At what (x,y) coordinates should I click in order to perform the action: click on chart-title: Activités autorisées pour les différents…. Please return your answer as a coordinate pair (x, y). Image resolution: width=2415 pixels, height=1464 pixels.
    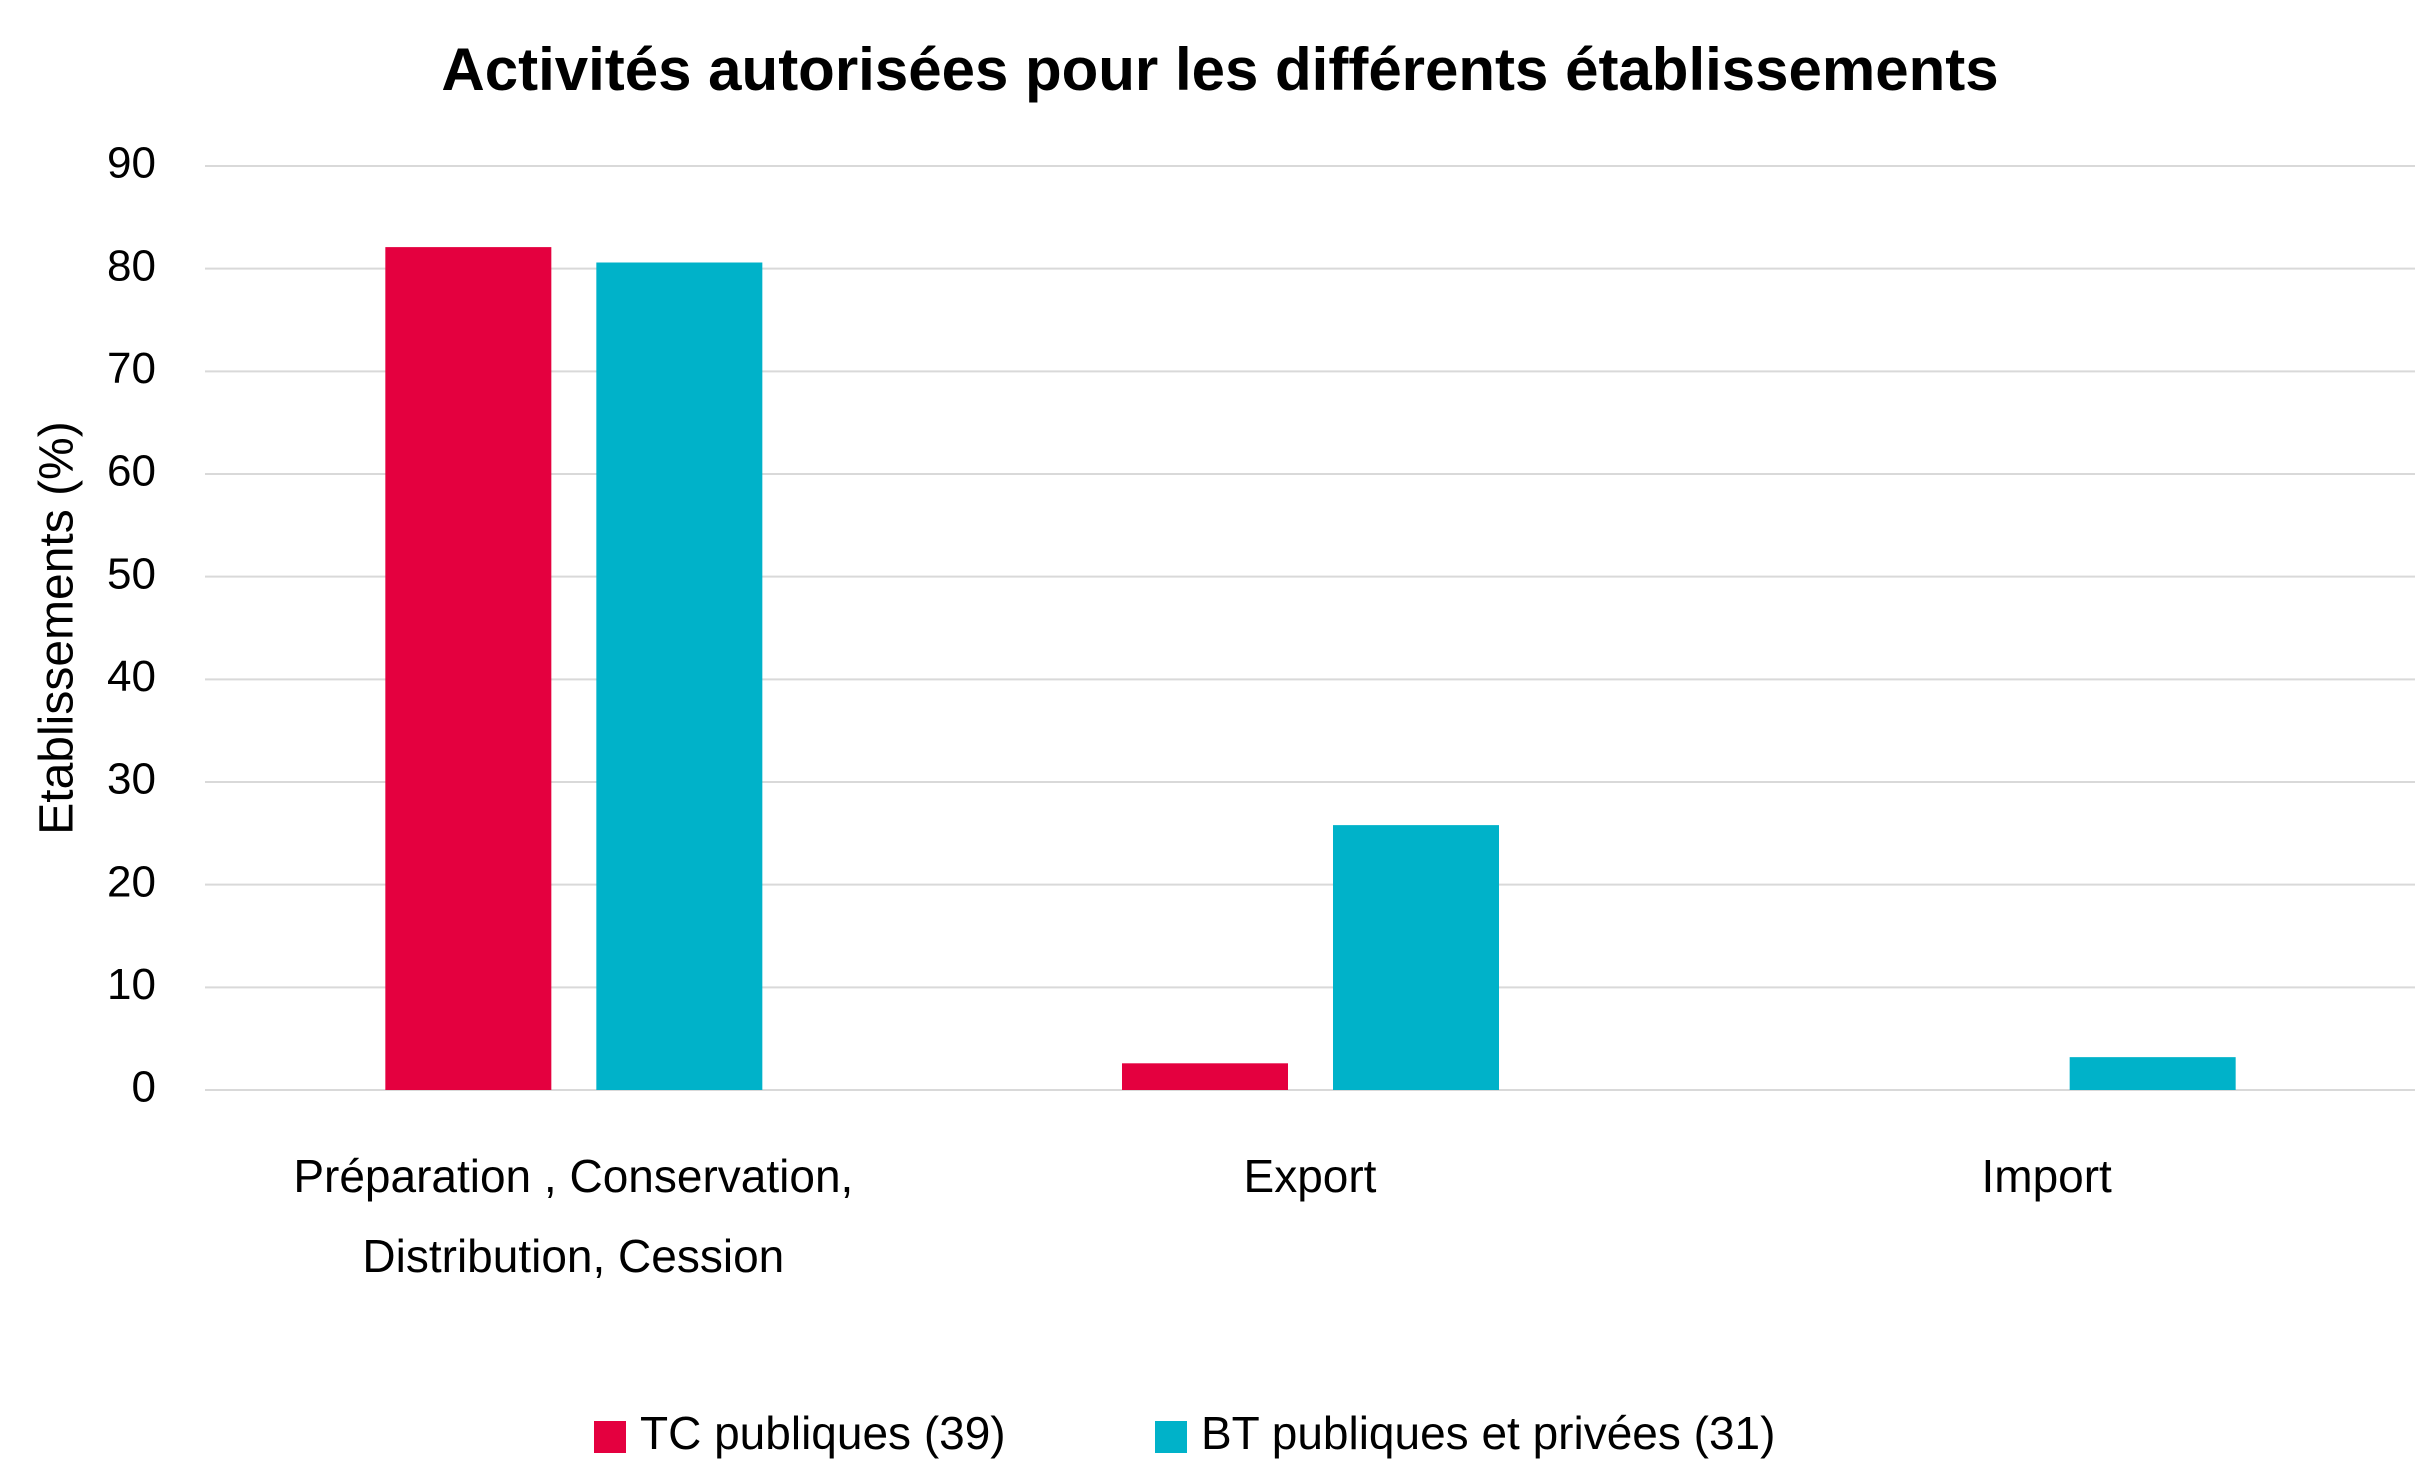
    Looking at the image, I should click on (1219, 69).